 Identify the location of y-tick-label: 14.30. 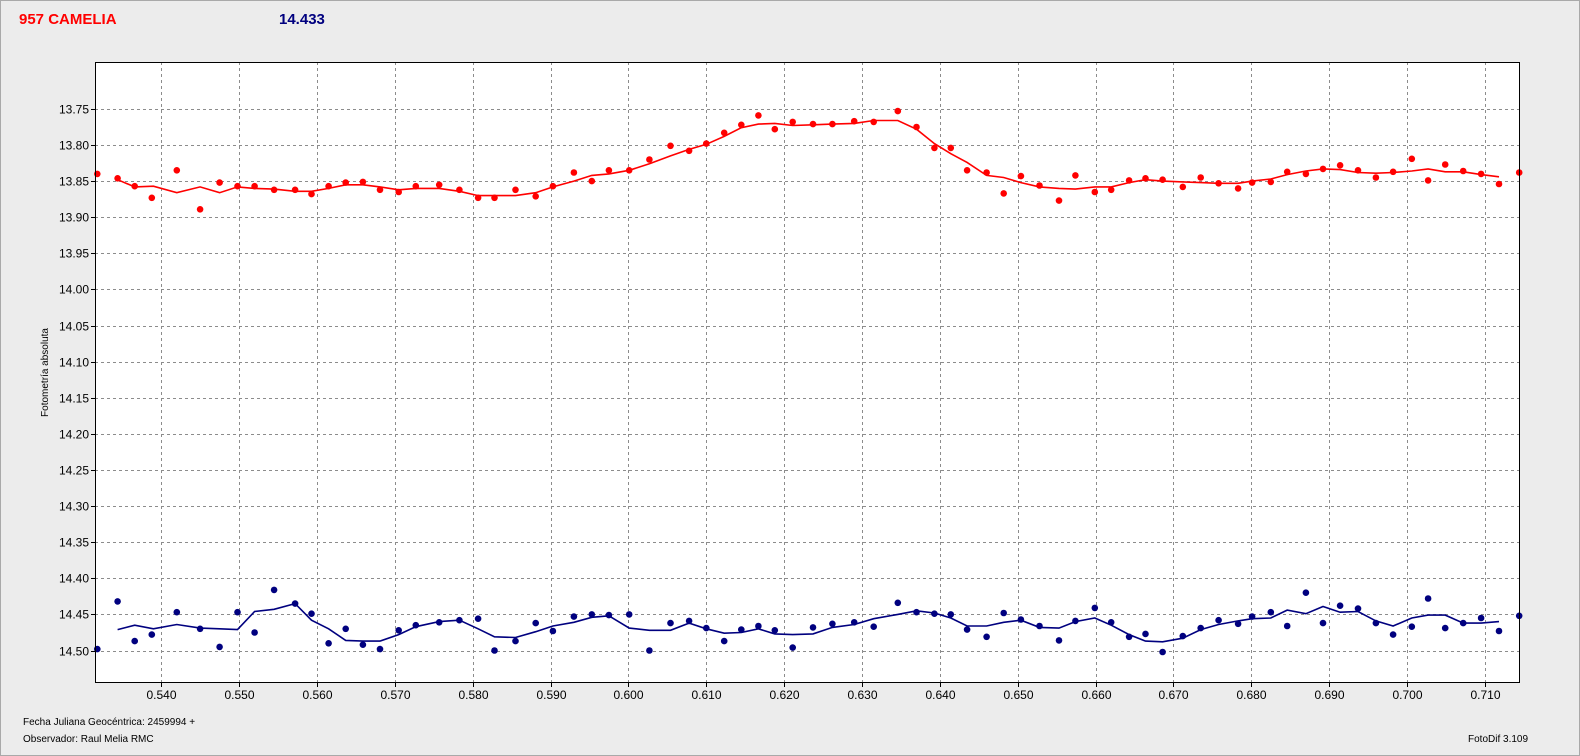
(74, 507).